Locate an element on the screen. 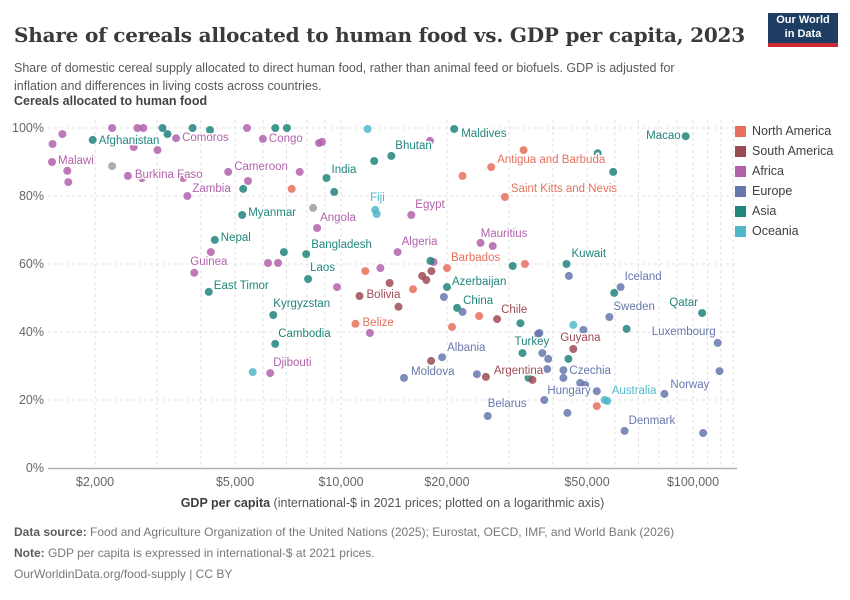  data-point-zambia is located at coordinates (187, 196).